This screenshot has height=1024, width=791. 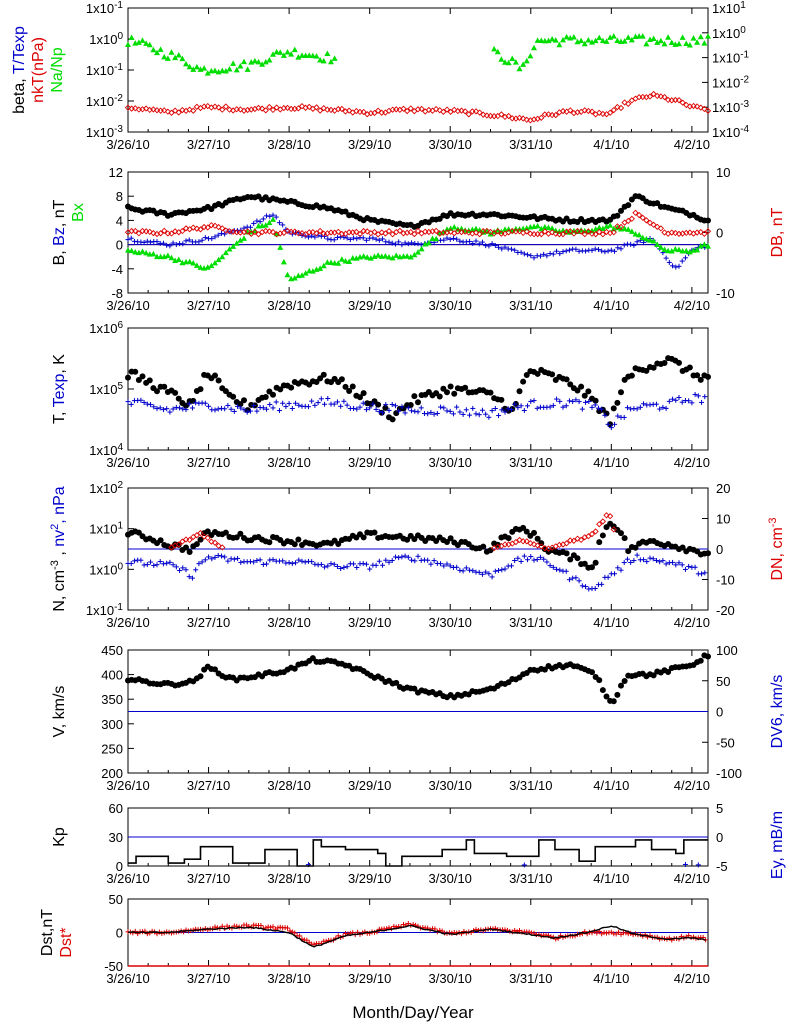 I want to click on series-bx, so click(x=418, y=249).